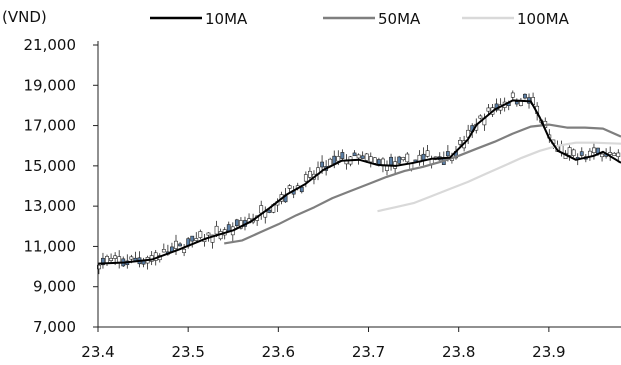  What do you see at coordinates (50, 85) in the screenshot?
I see `y-tick-label: 19,000` at bounding box center [50, 85].